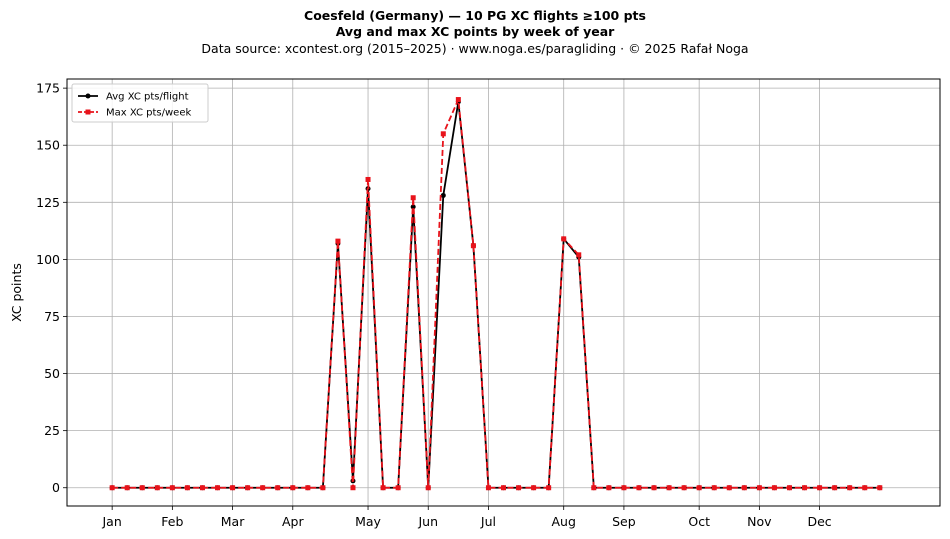  I want to click on y-tick-label: 75, so click(52, 316).